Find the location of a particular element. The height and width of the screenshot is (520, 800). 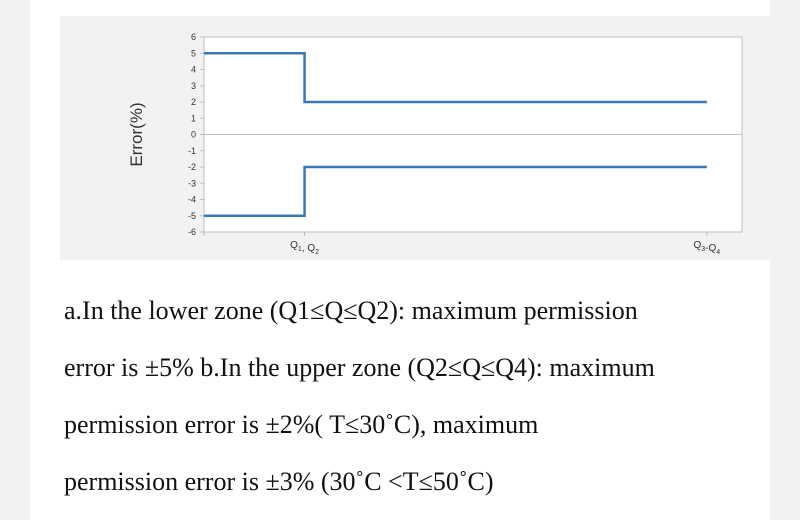

y-tick-label-8: -2 is located at coordinates (192, 167).